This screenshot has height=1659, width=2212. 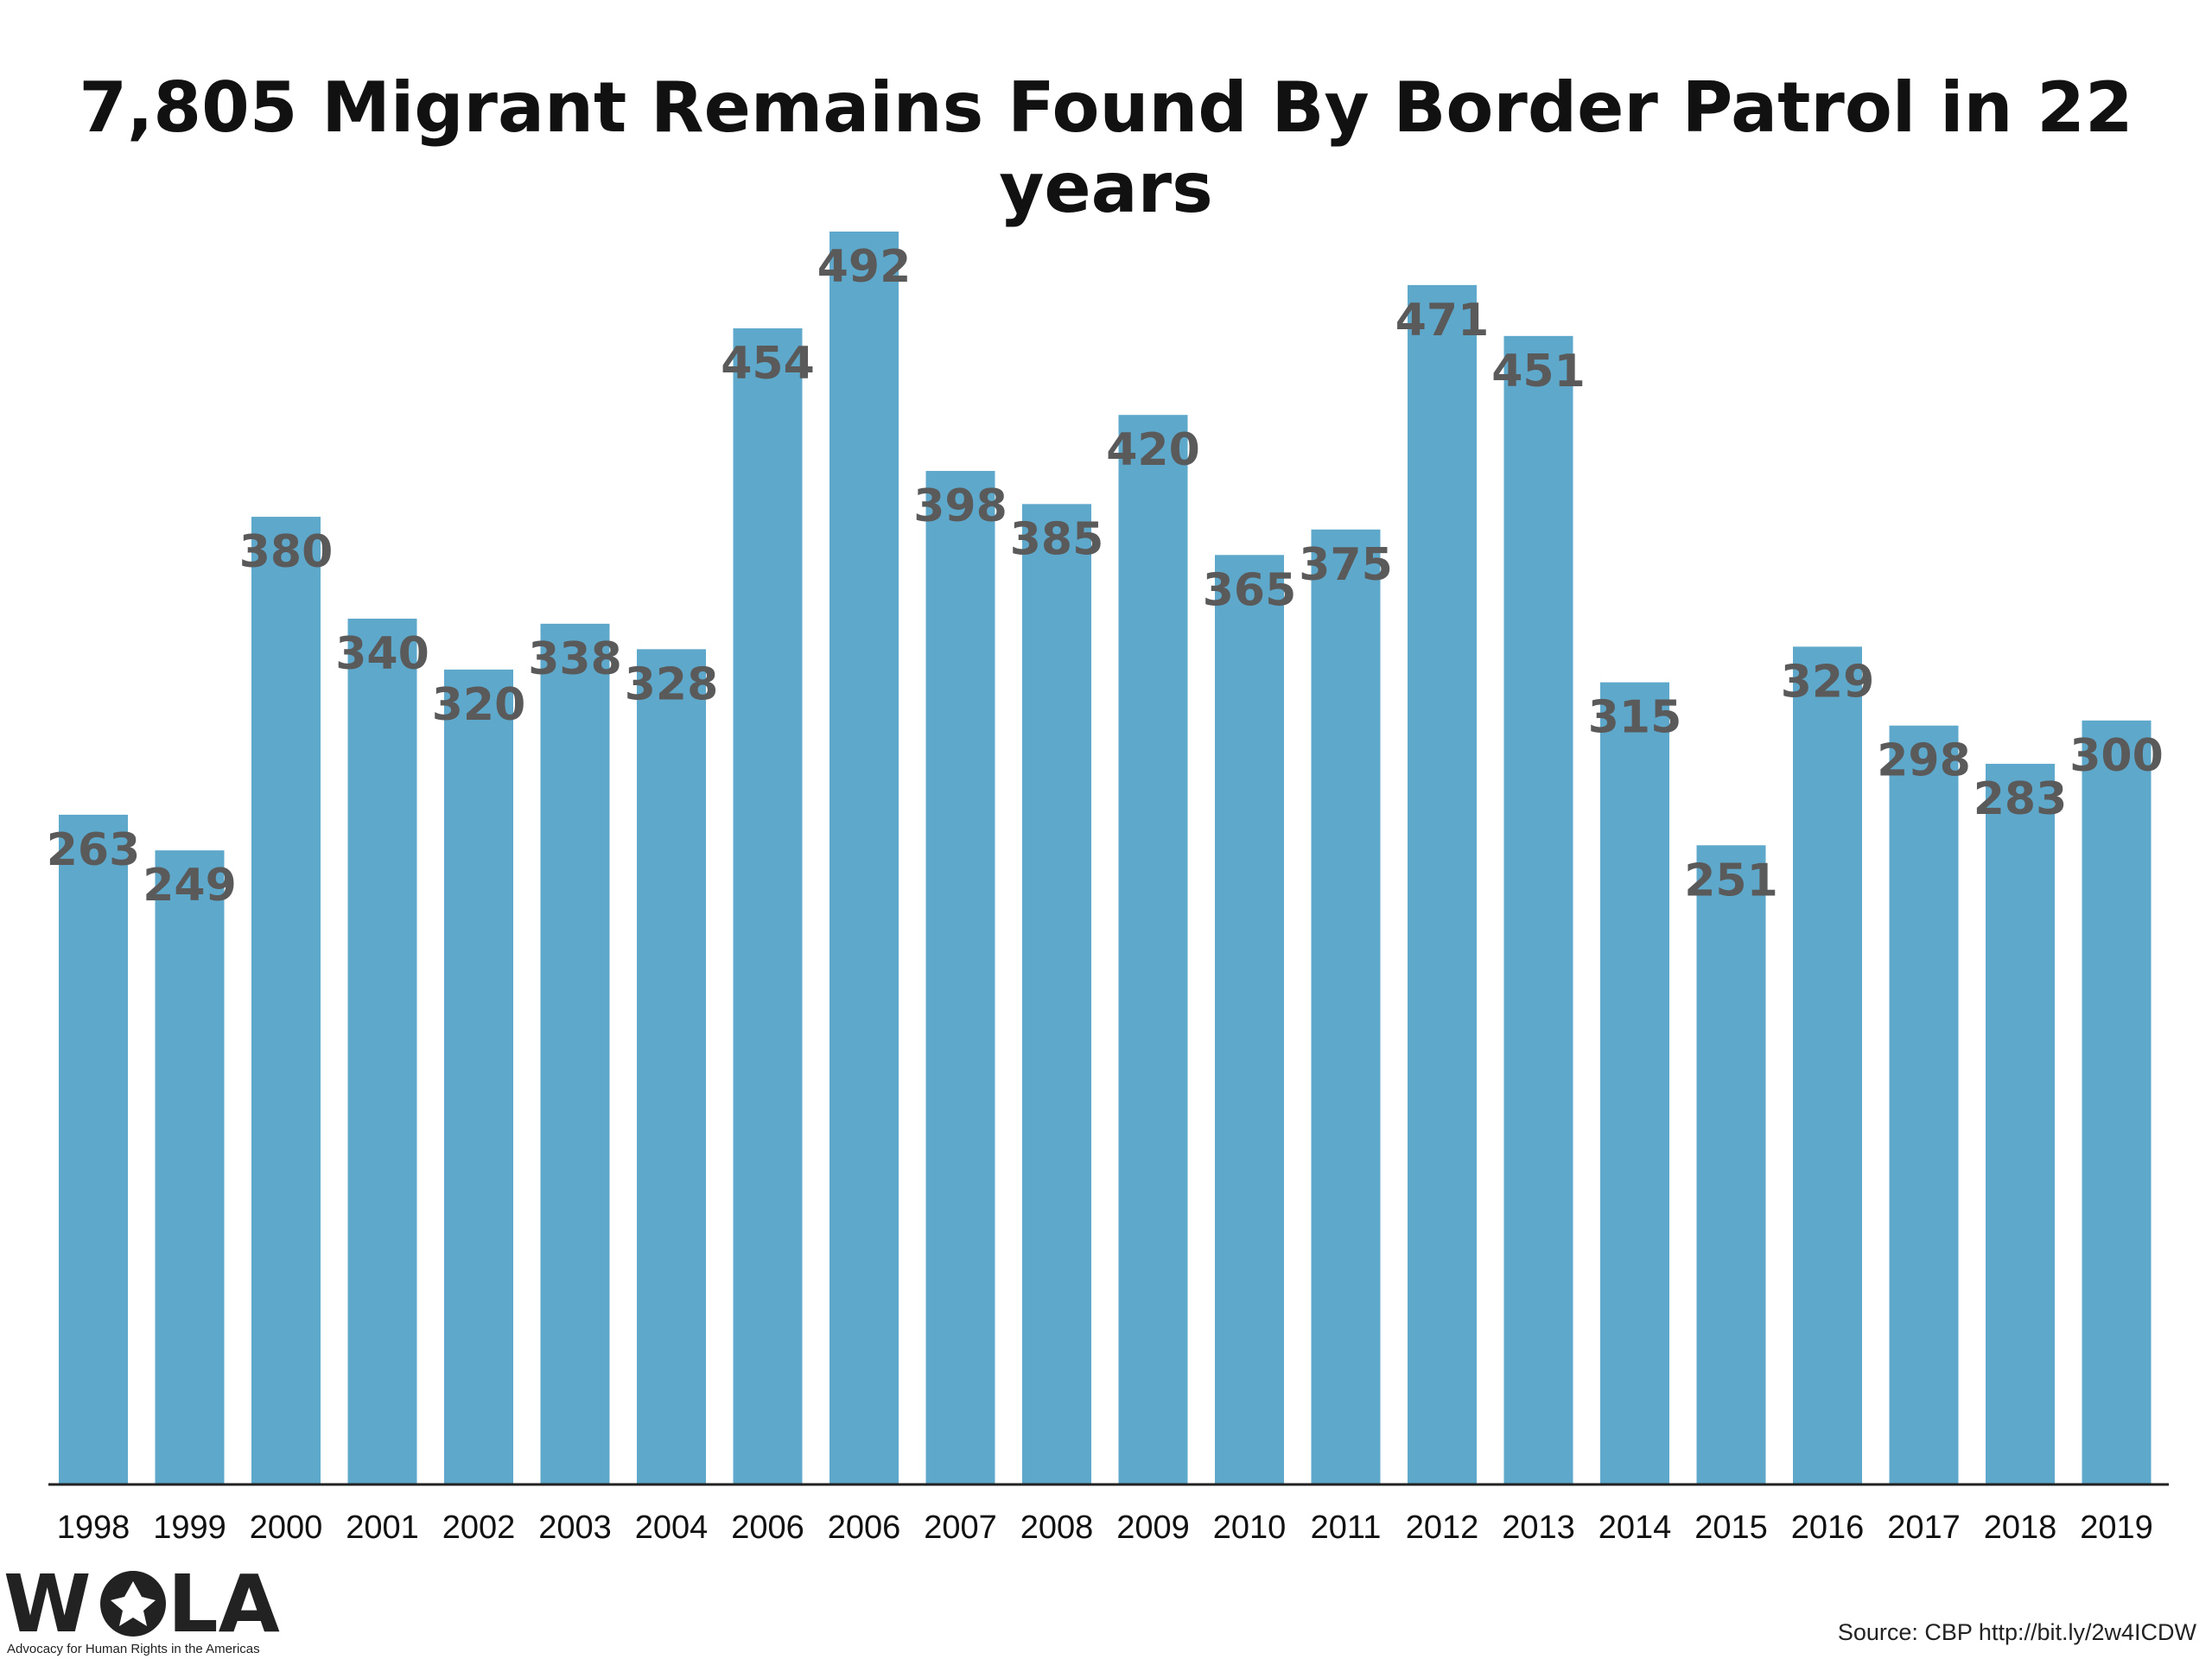 What do you see at coordinates (1153, 1528) in the screenshot?
I see `x-tick-label: 2009` at bounding box center [1153, 1528].